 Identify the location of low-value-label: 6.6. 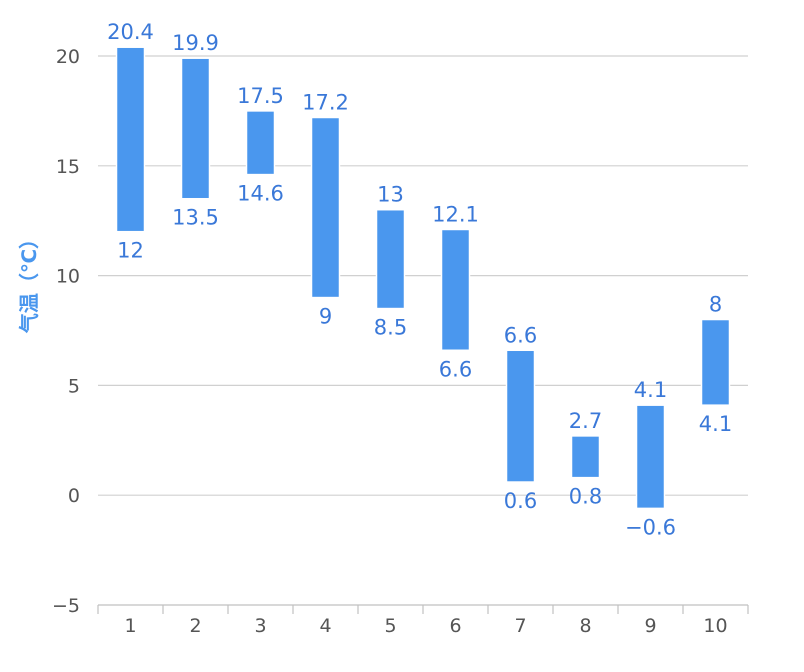
(455, 369).